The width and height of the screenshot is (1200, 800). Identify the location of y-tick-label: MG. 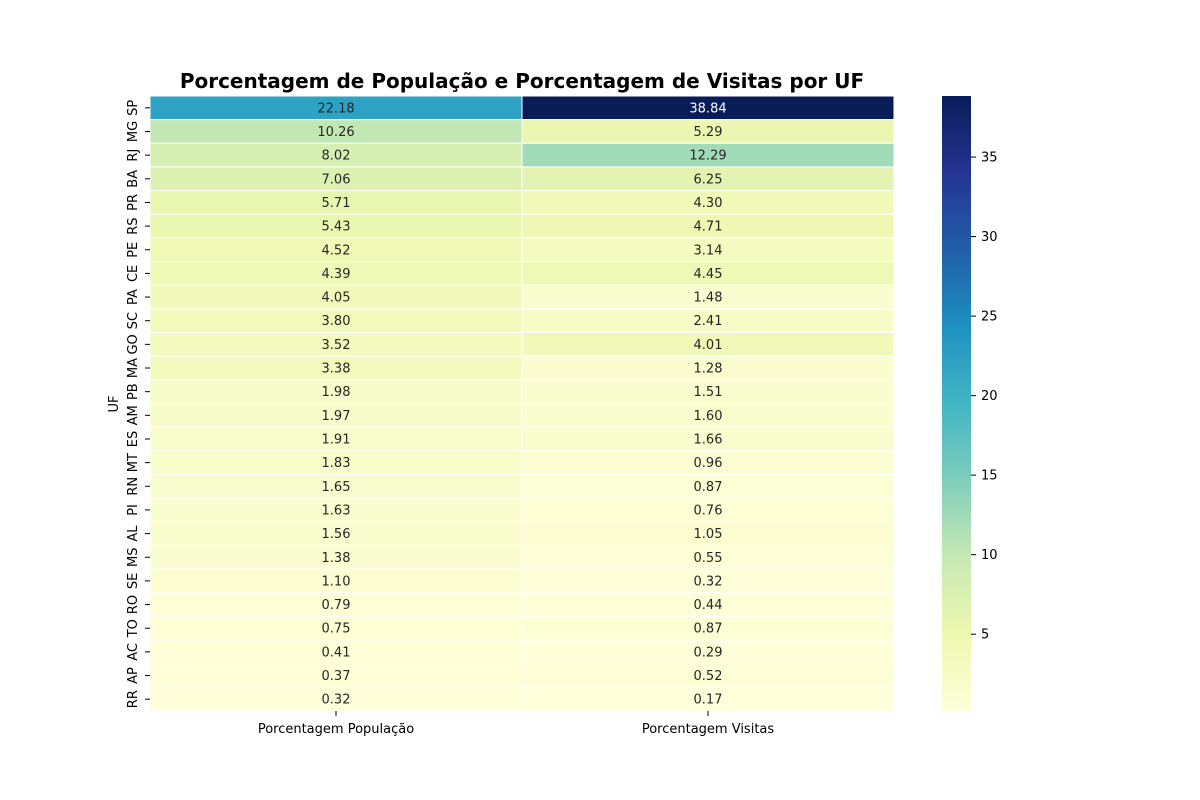
(133, 131).